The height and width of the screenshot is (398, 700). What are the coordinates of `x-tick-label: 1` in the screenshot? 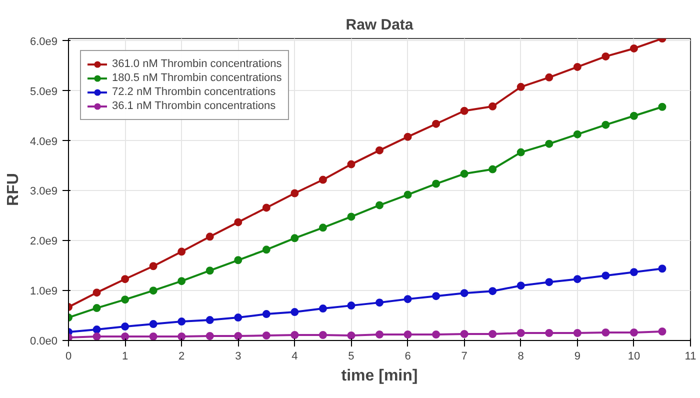 It's located at (125, 356).